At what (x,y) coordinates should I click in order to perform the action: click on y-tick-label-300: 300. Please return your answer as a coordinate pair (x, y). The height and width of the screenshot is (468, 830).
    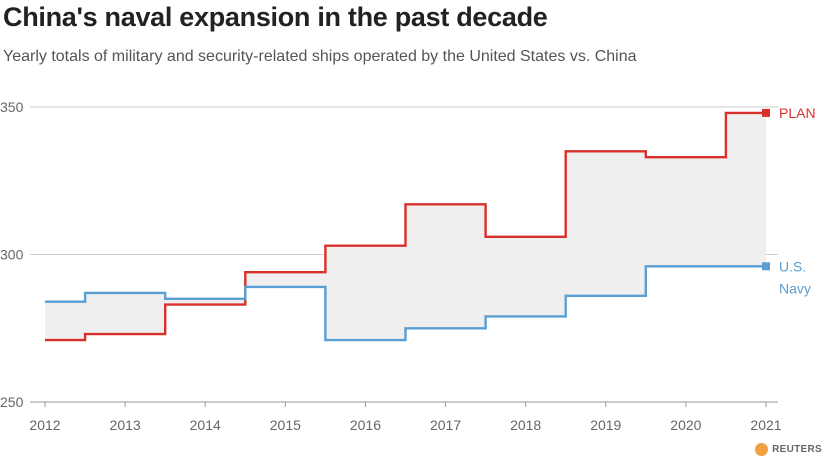
    Looking at the image, I should click on (12, 255).